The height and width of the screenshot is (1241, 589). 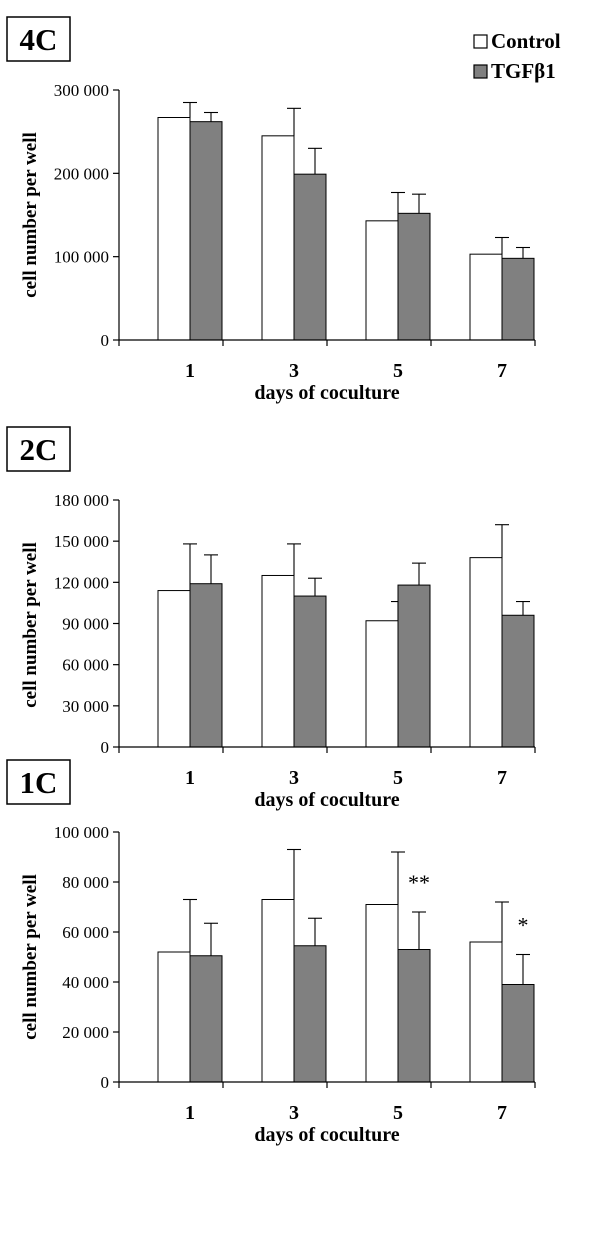 What do you see at coordinates (85, 982) in the screenshot?
I see `y-tick-label: 40 000` at bounding box center [85, 982].